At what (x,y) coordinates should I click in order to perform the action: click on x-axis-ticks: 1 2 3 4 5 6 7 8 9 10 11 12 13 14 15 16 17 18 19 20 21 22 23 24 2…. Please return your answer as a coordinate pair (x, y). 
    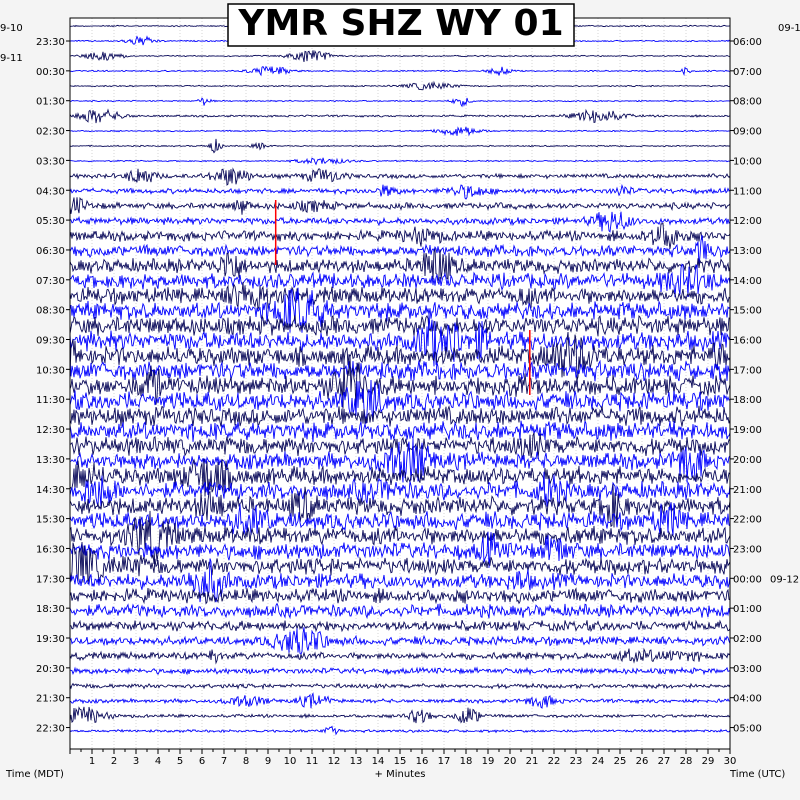
    Looking at the image, I should click on (403, 758).